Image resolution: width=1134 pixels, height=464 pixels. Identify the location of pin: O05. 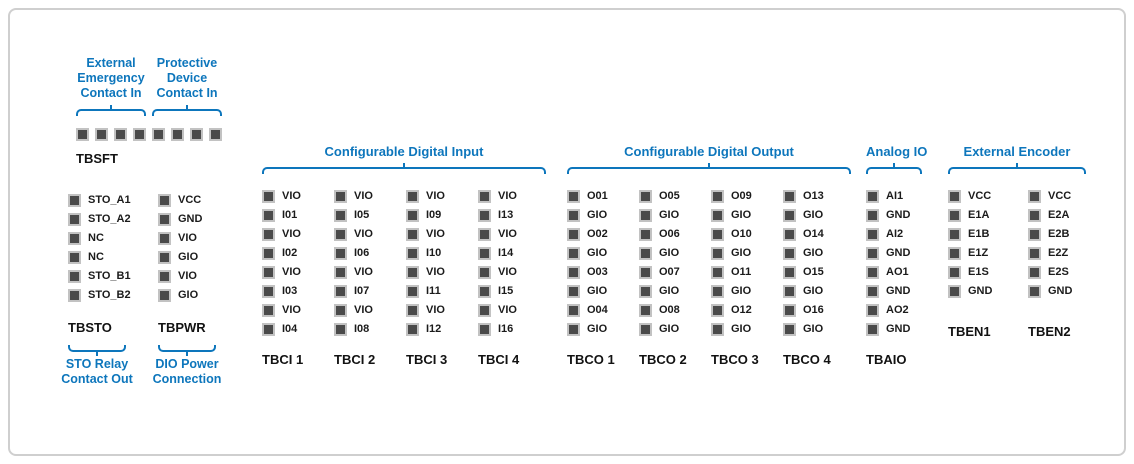
(673, 196).